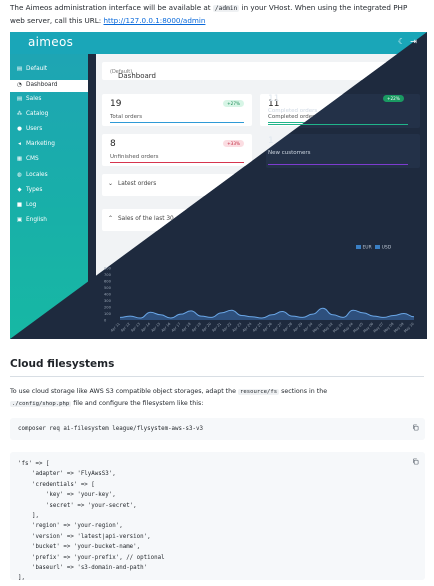 The height and width of the screenshot is (586, 434). Describe the element at coordinates (176, 327) in the screenshot. I see `x-tick-label: Apr 17` at that location.